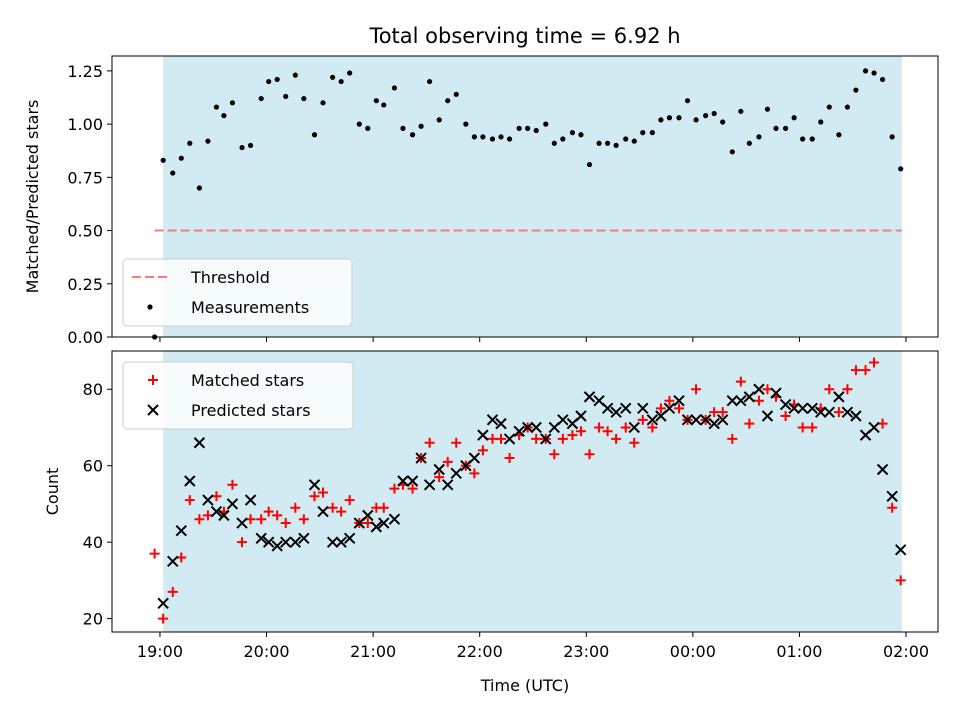  I want to click on chart-title: Total observing time = 6.92 h, so click(524, 36).